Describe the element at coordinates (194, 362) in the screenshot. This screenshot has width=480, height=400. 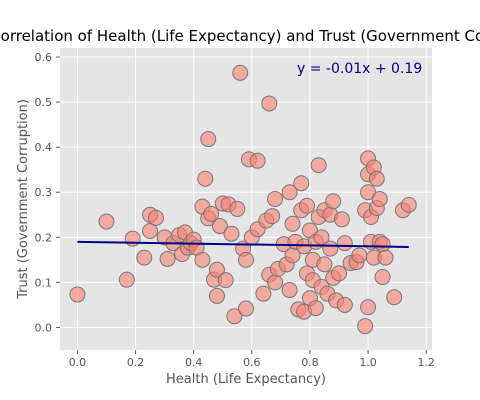
I see `x-tick-label: 0.4` at that location.